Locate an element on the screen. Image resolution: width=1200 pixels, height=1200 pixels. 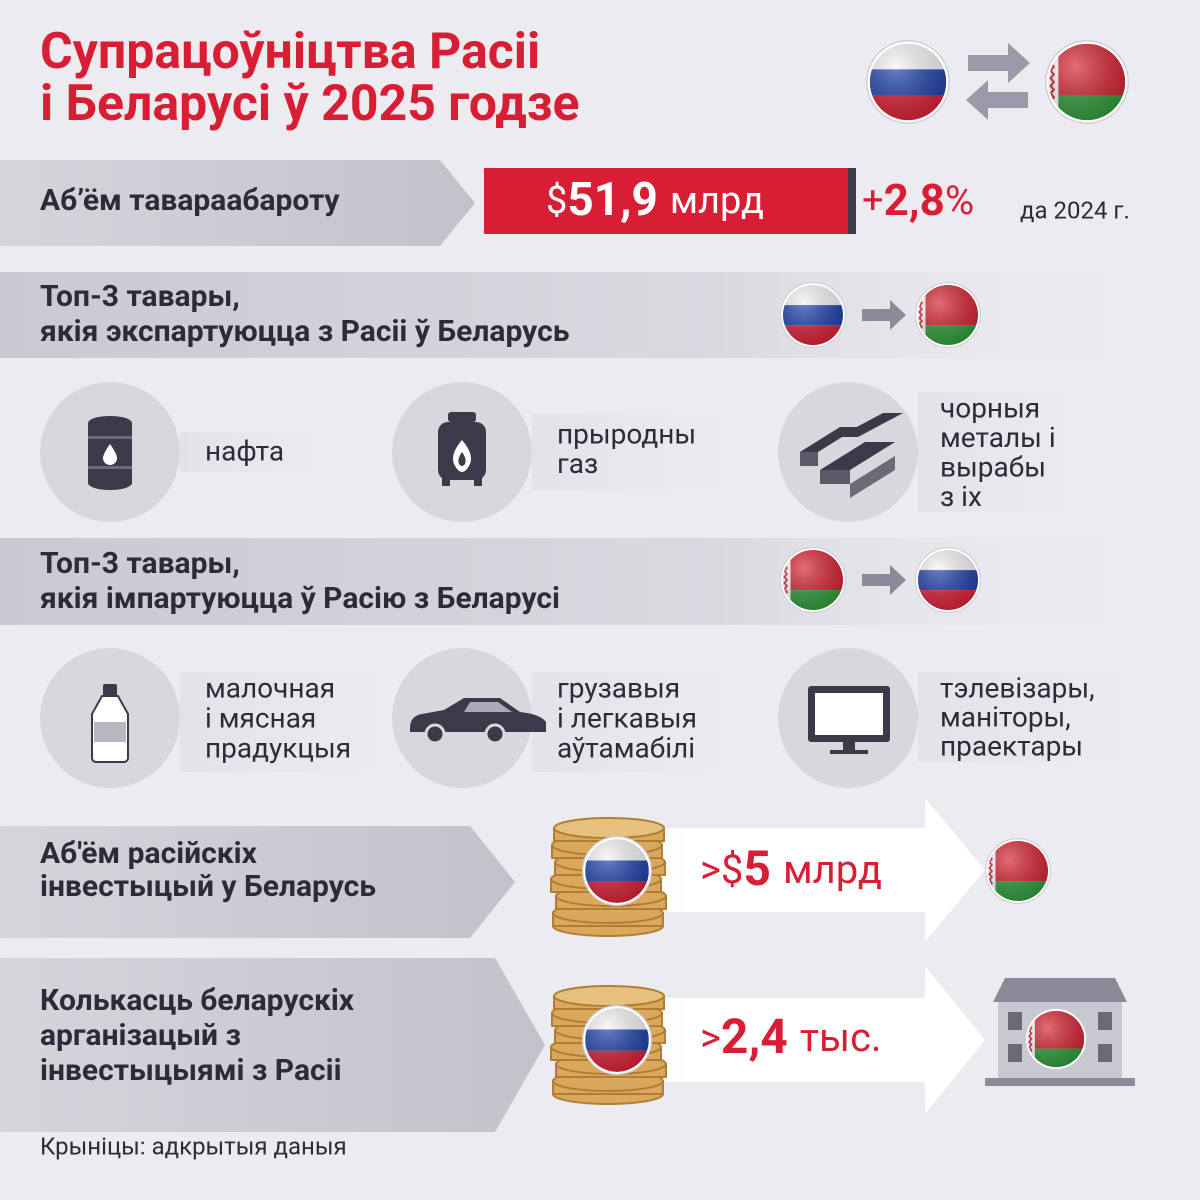
amount: 5 is located at coordinates (757, 868).